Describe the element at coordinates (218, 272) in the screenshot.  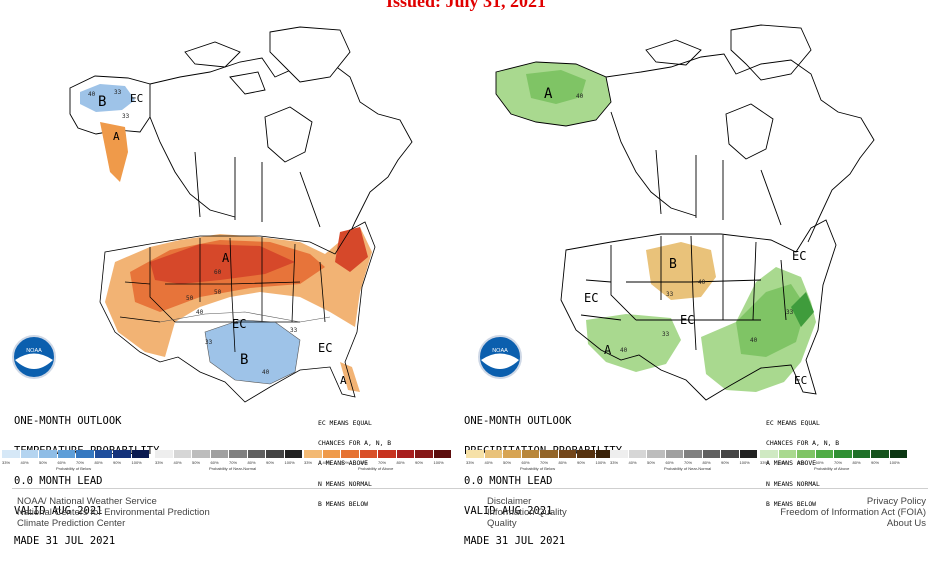
I see `temp-contour-label: 60` at that location.